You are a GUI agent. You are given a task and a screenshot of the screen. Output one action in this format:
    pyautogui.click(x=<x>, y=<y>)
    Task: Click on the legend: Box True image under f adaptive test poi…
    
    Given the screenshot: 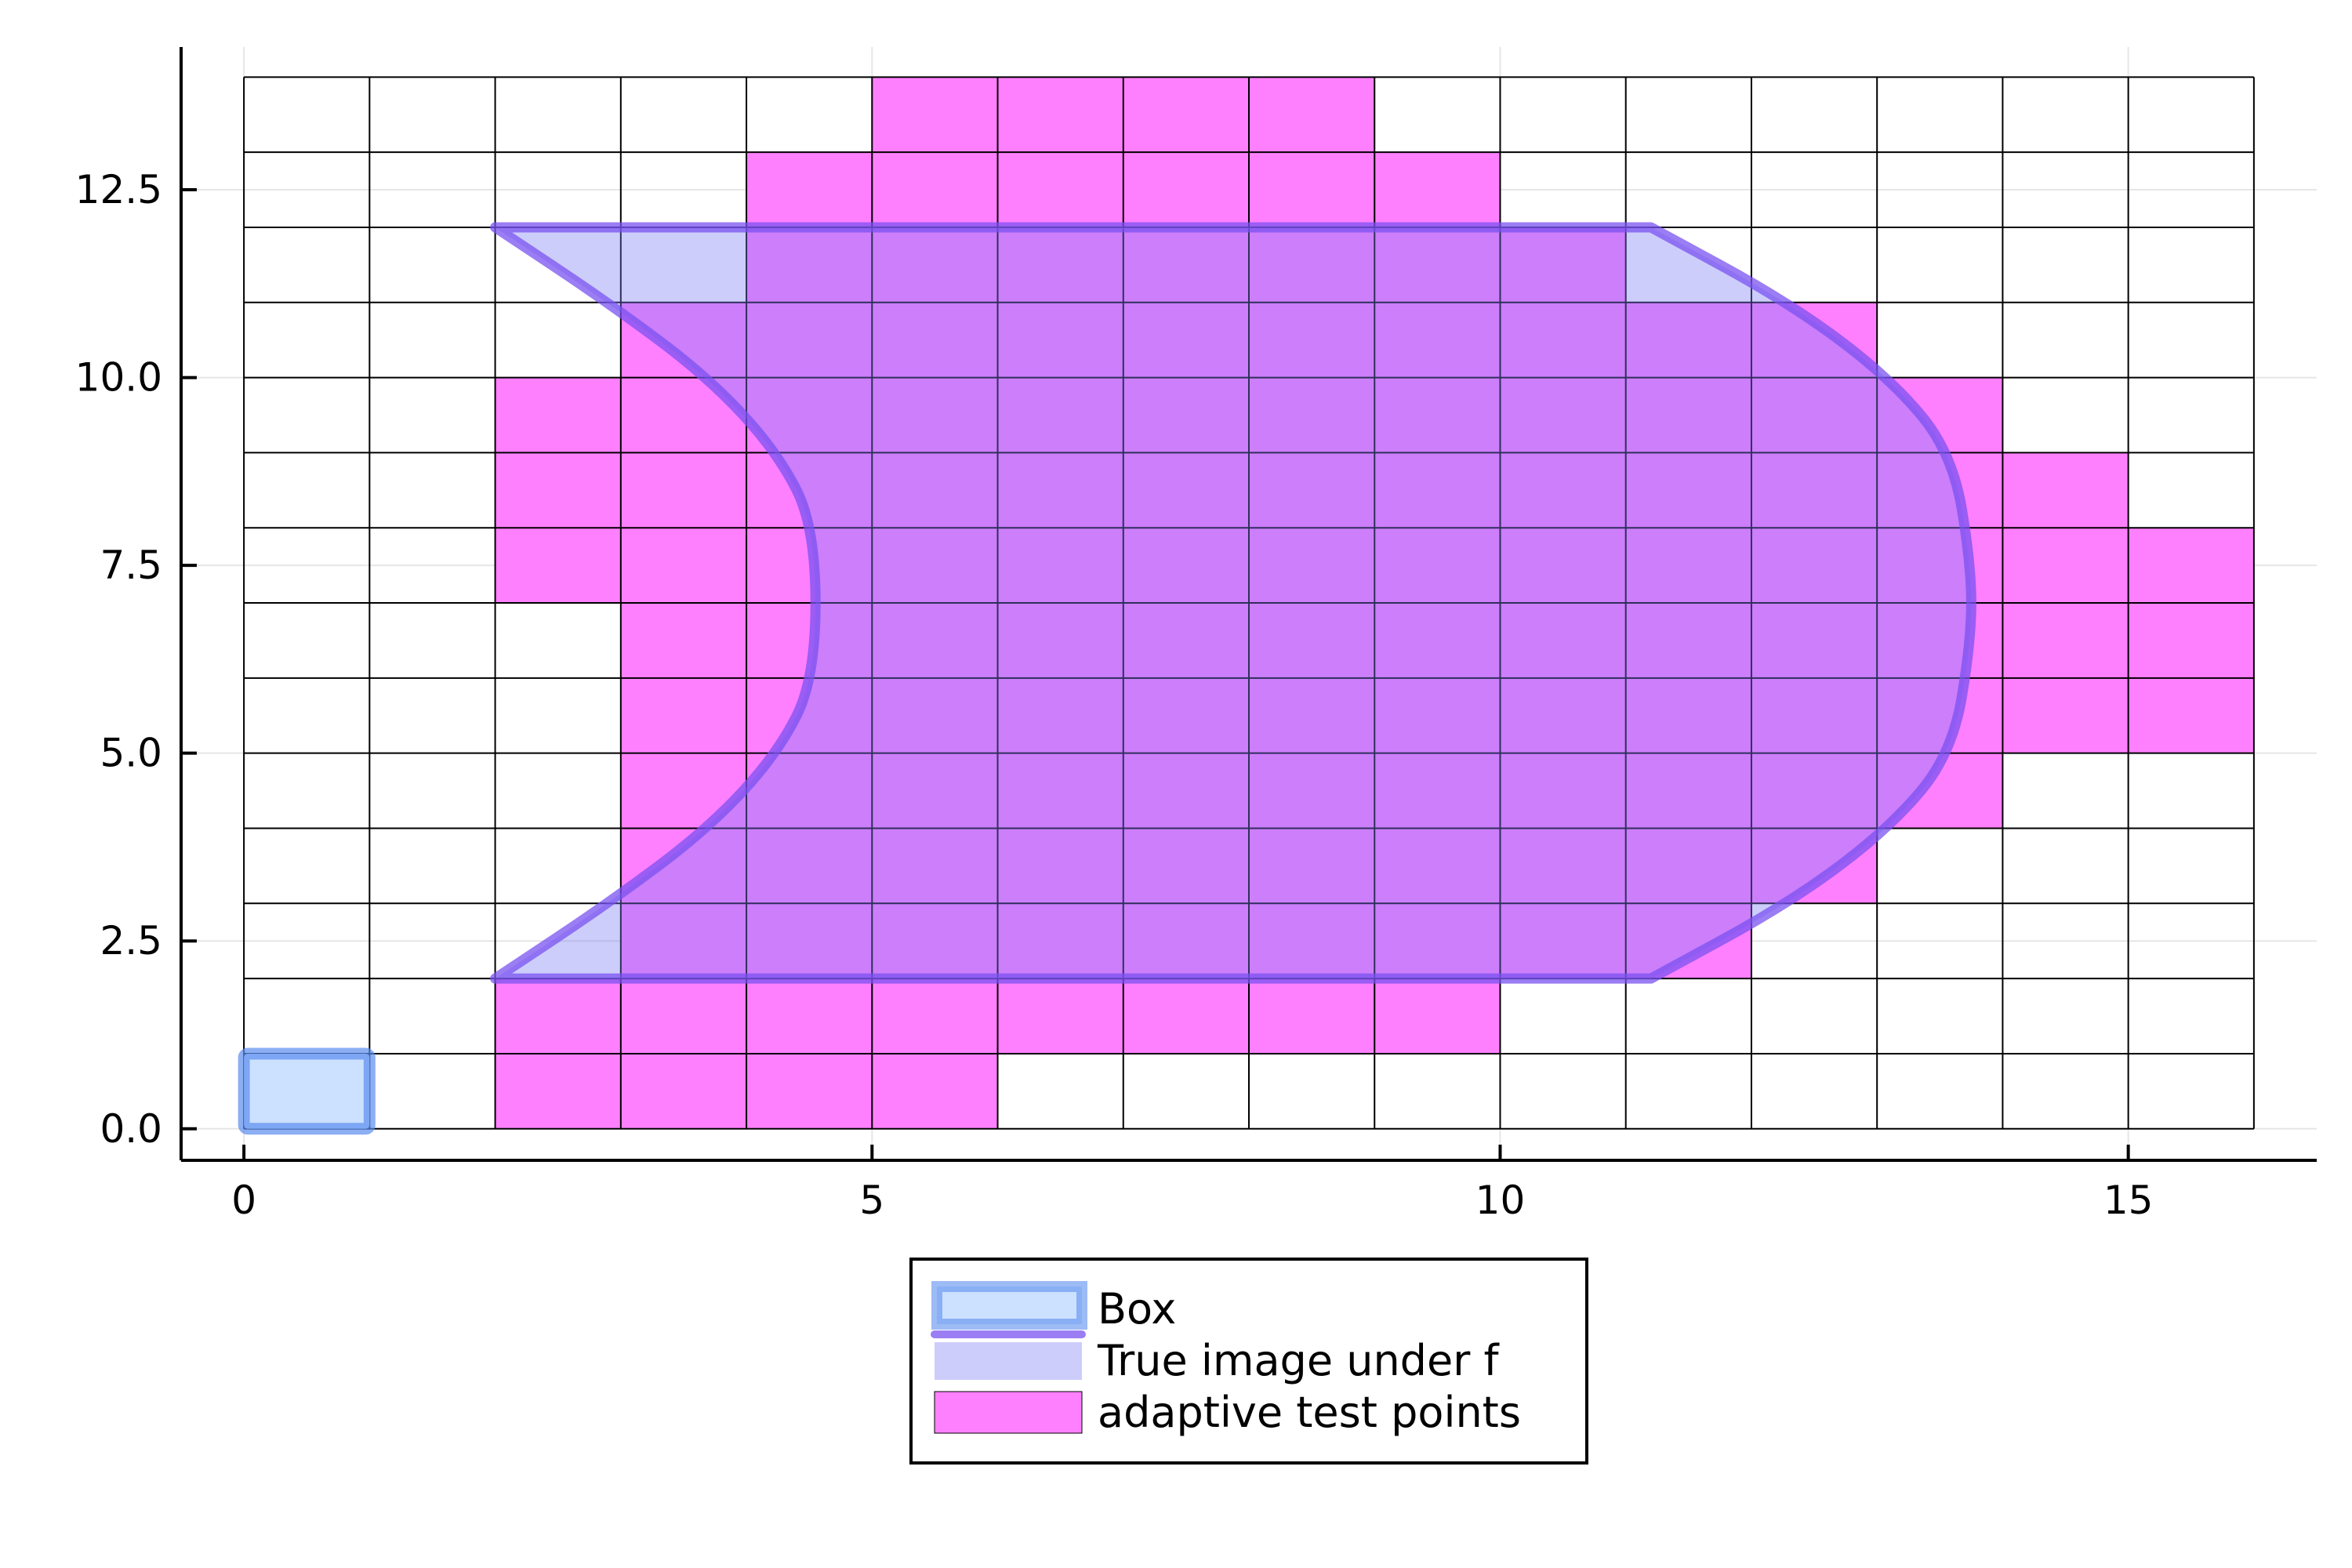 What is the action you would take?
    pyautogui.click(x=1248, y=1361)
    